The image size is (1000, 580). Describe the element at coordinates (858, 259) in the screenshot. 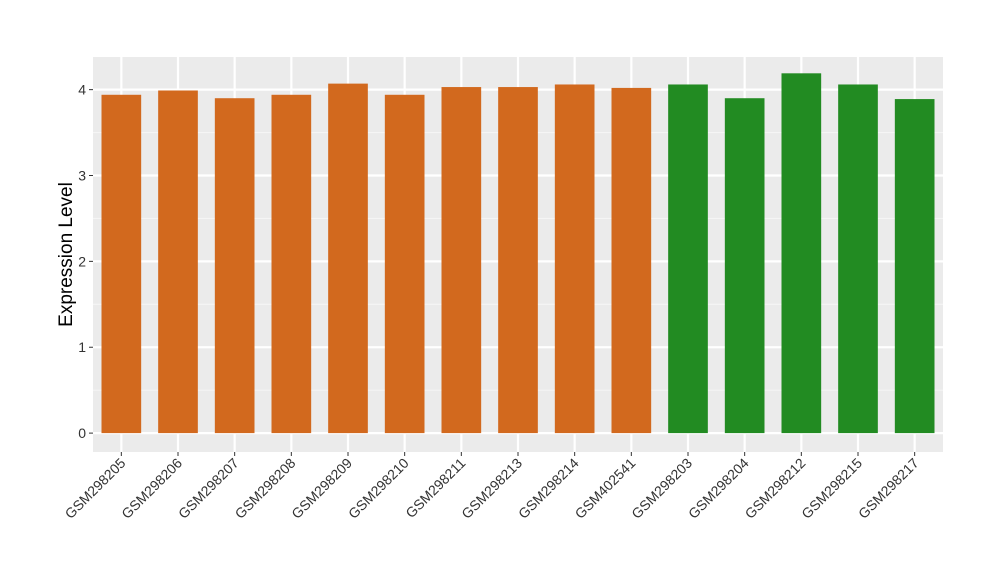

I see `bar-gsm298215` at that location.